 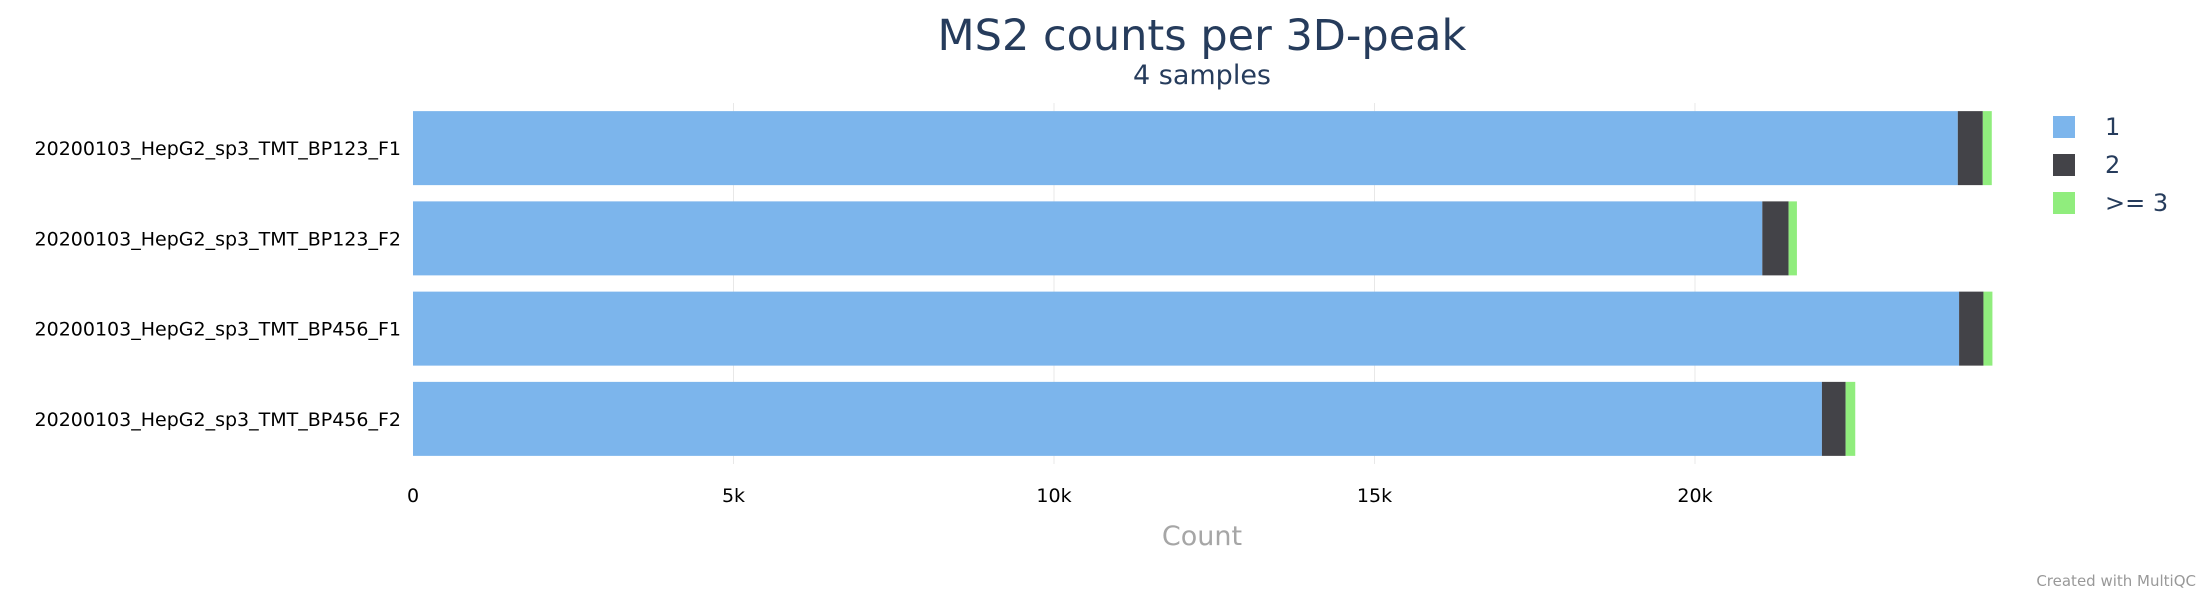 I want to click on legend-label: >= 3, so click(x=2136, y=203).